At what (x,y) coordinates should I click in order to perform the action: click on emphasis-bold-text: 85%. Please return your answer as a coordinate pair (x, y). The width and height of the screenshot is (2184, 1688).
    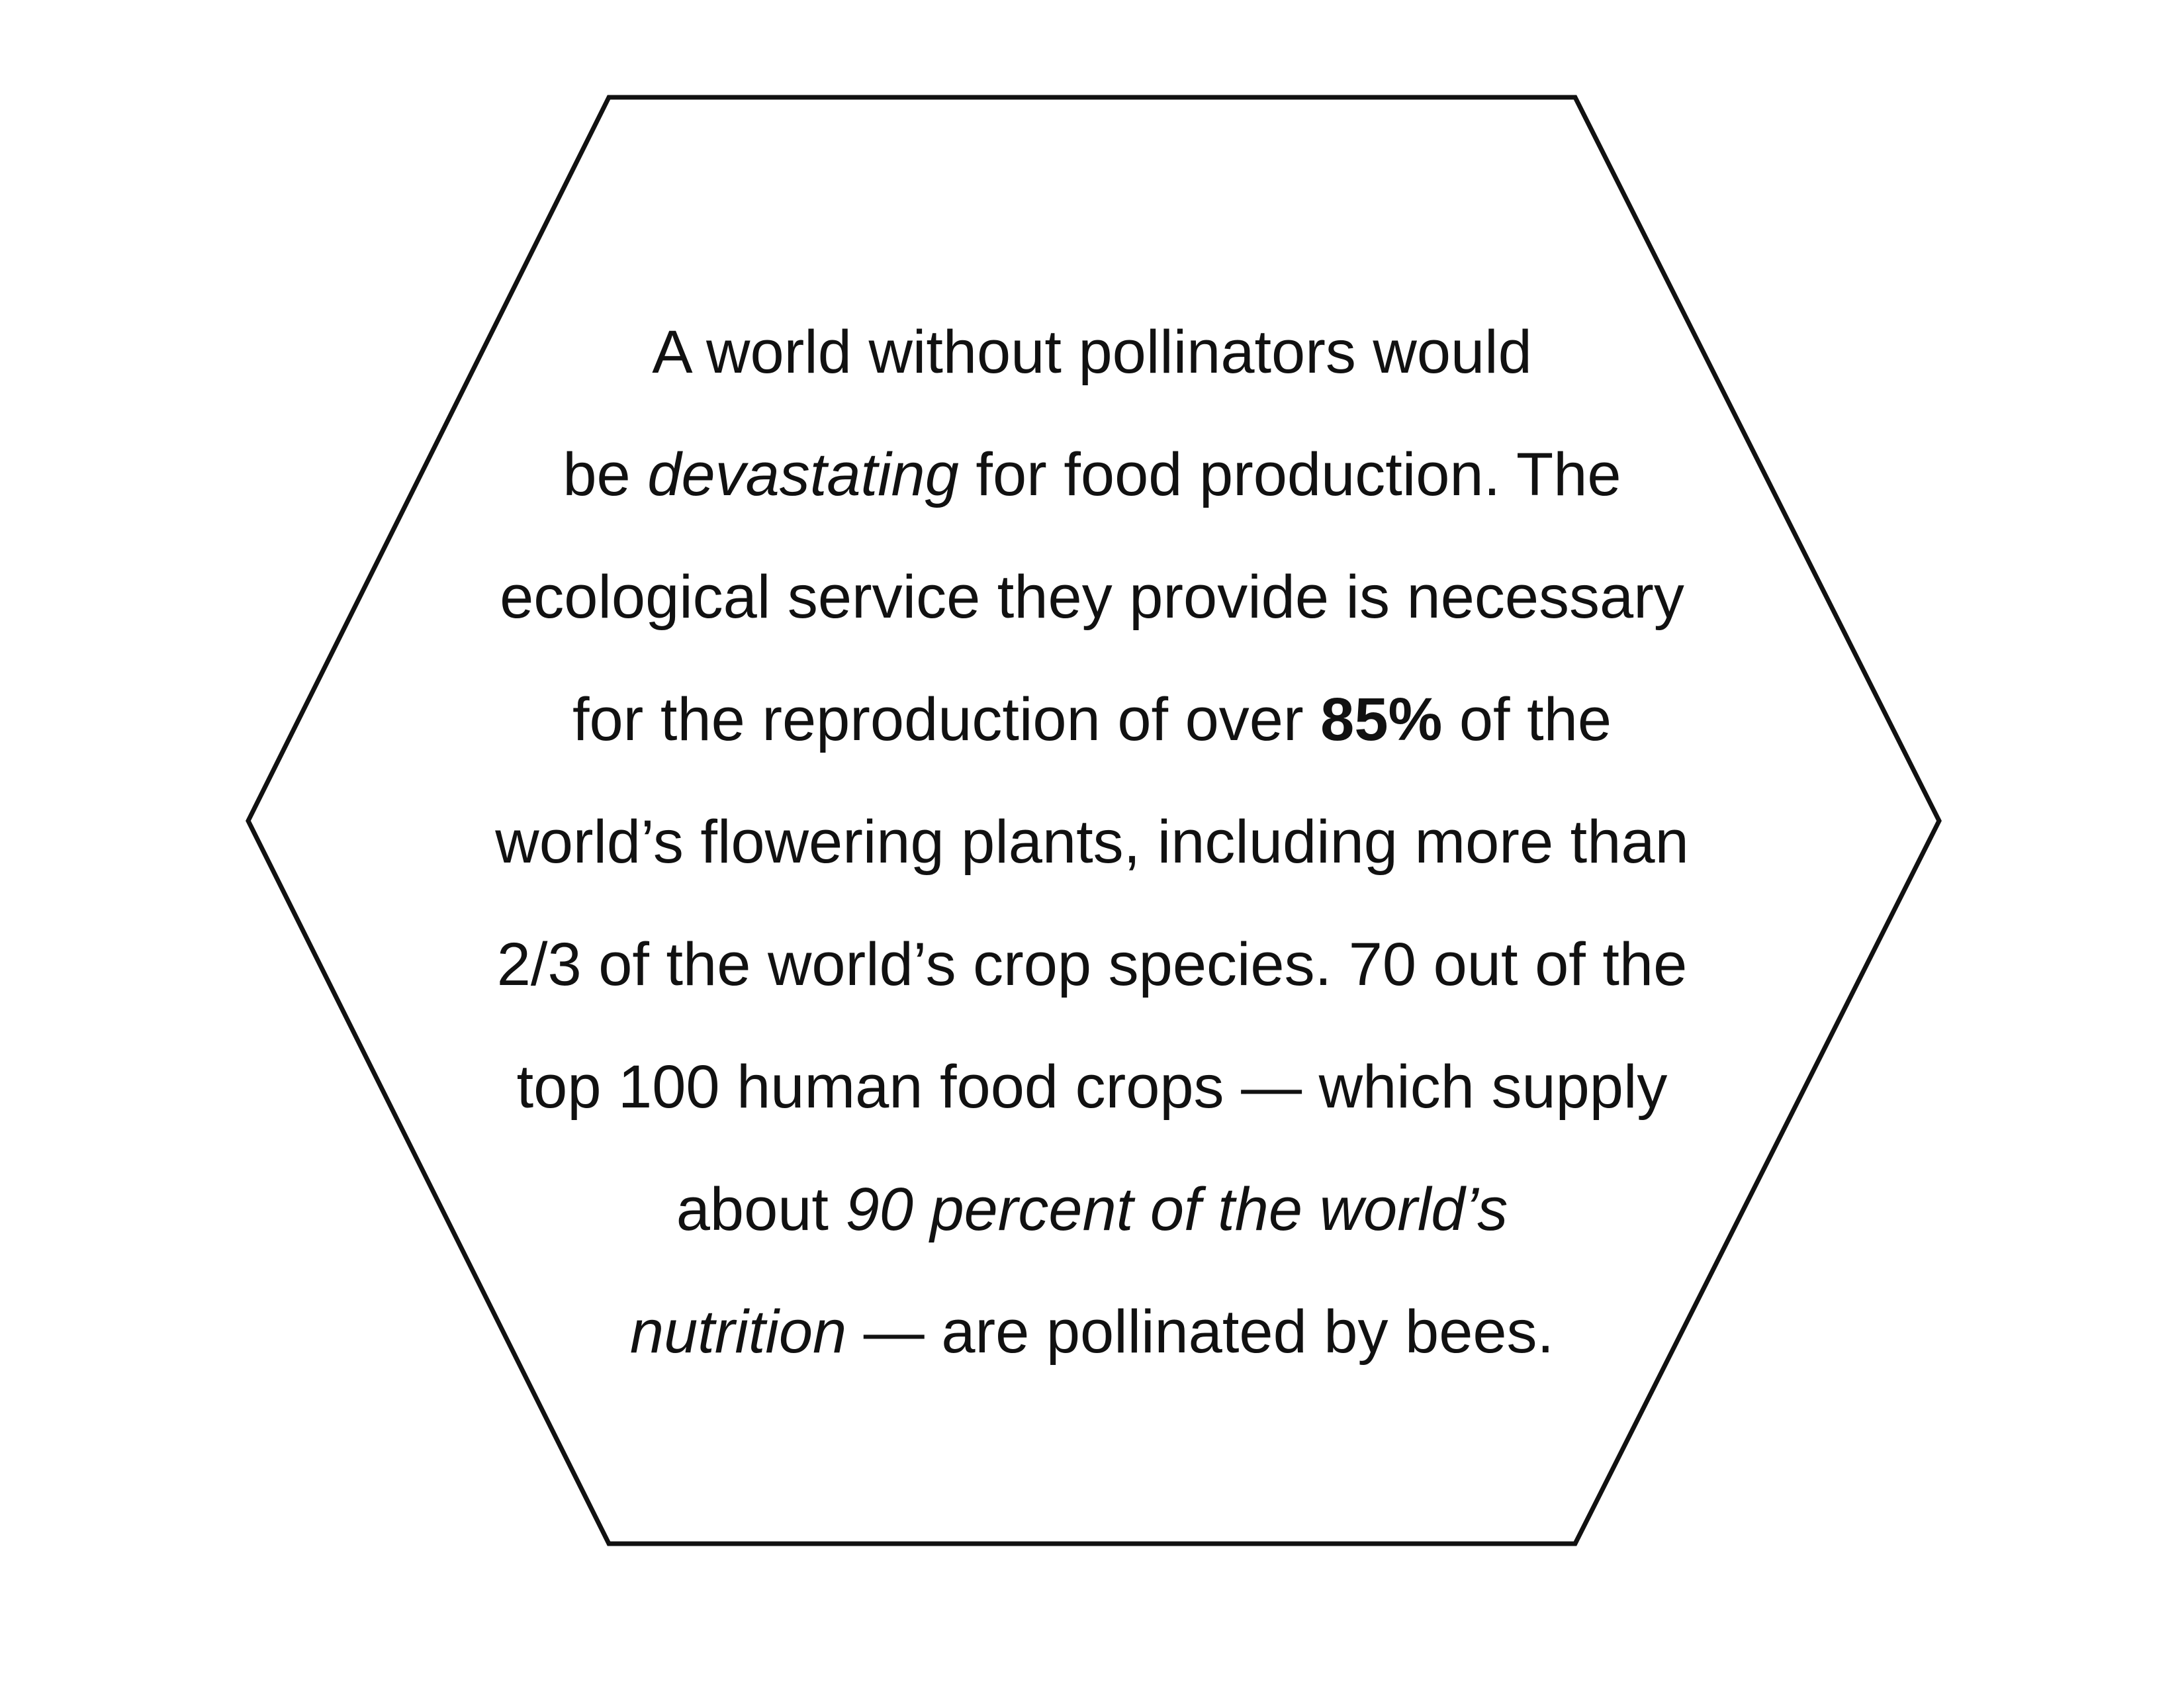
    Looking at the image, I should click on (1382, 719).